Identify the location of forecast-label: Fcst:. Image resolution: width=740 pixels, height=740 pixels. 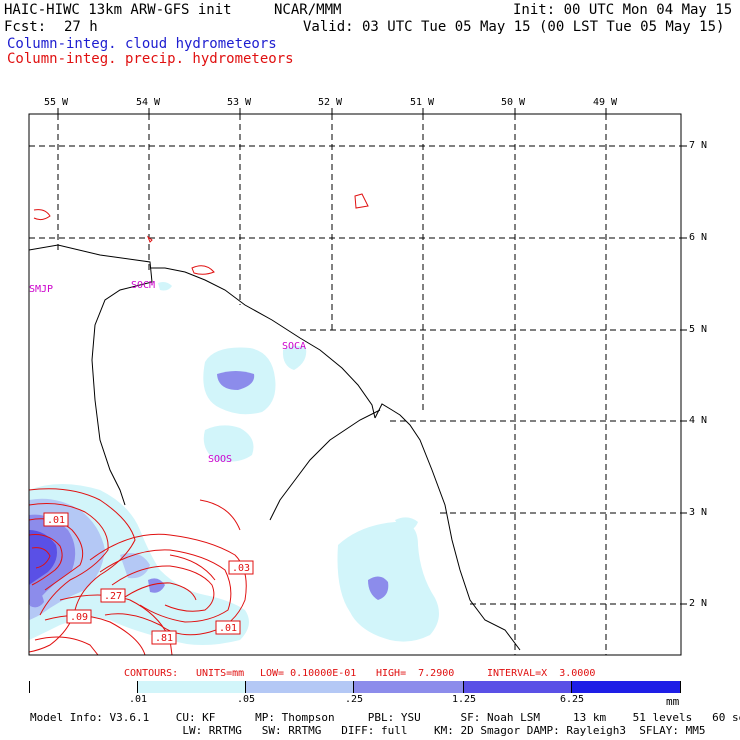
(25, 27).